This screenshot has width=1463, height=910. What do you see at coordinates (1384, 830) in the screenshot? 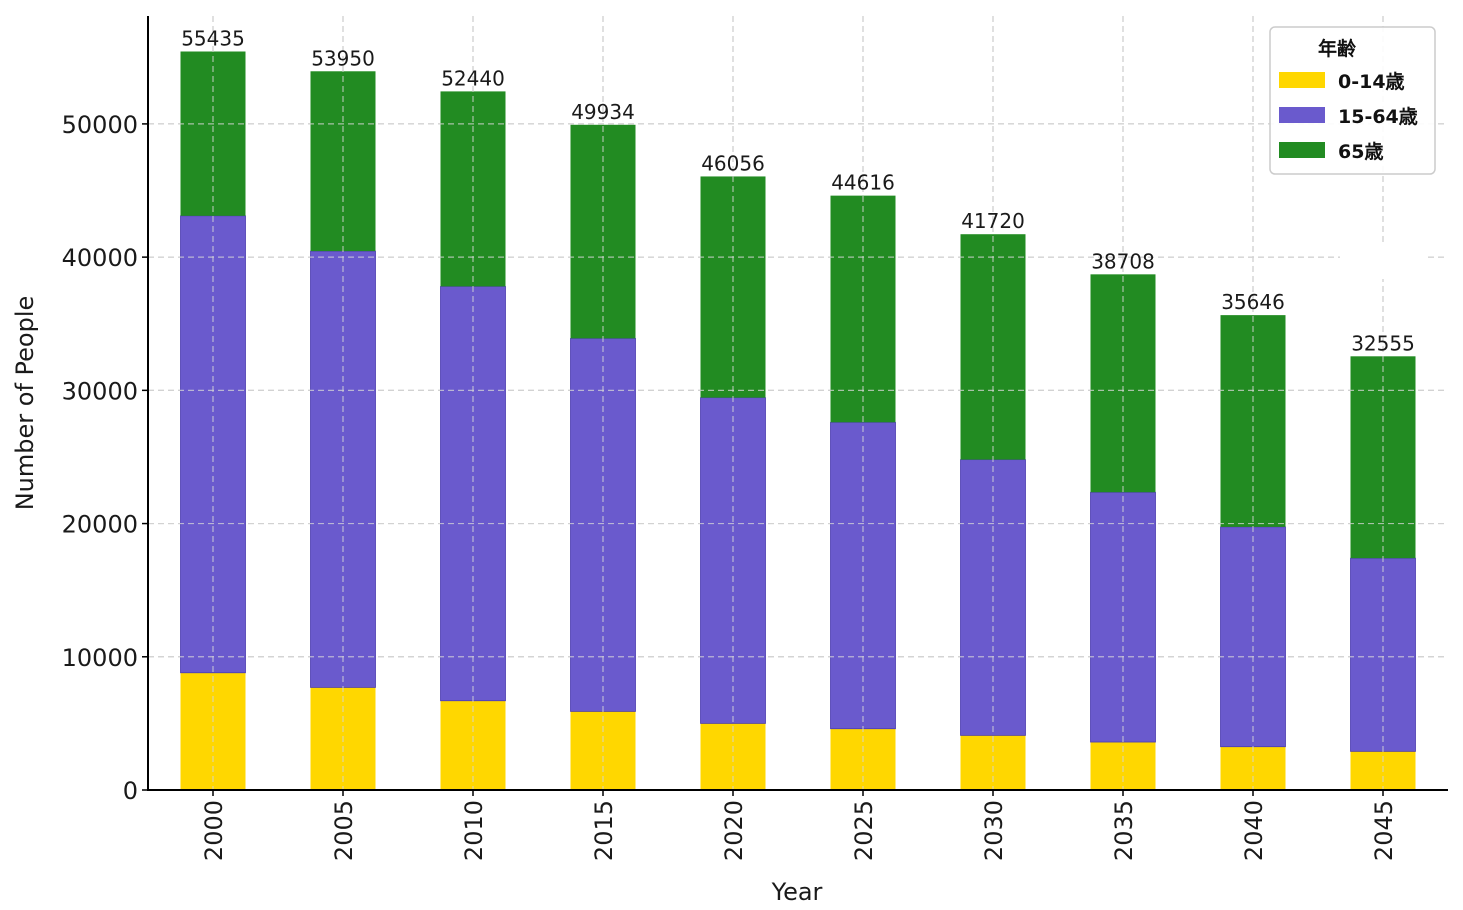
I see `x-tick-label: 2045` at bounding box center [1384, 830].